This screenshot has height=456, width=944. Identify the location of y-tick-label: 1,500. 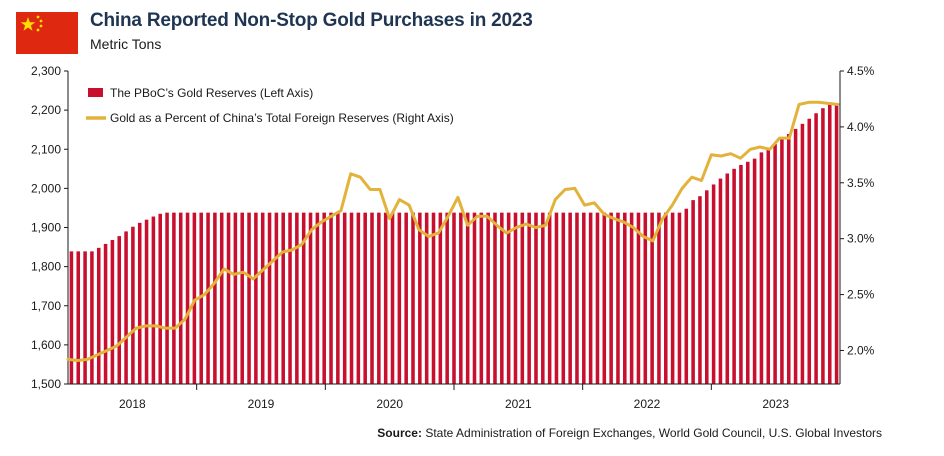
(46, 384).